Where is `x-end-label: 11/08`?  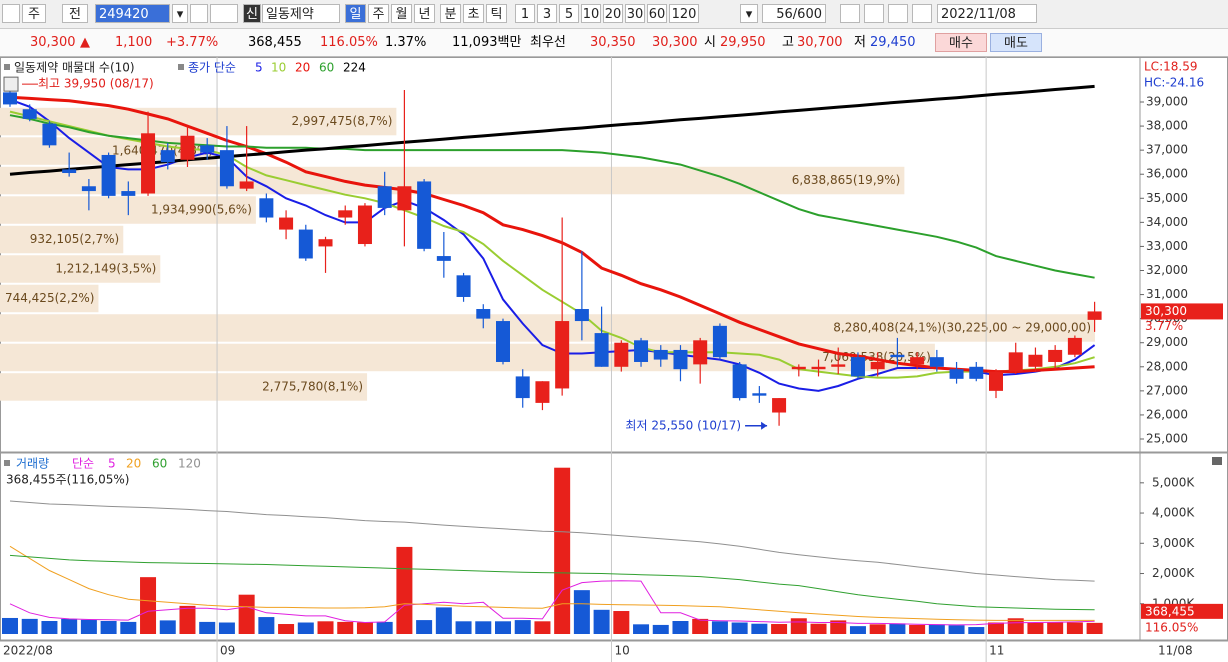 x-end-label: 11/08 is located at coordinates (1175, 651).